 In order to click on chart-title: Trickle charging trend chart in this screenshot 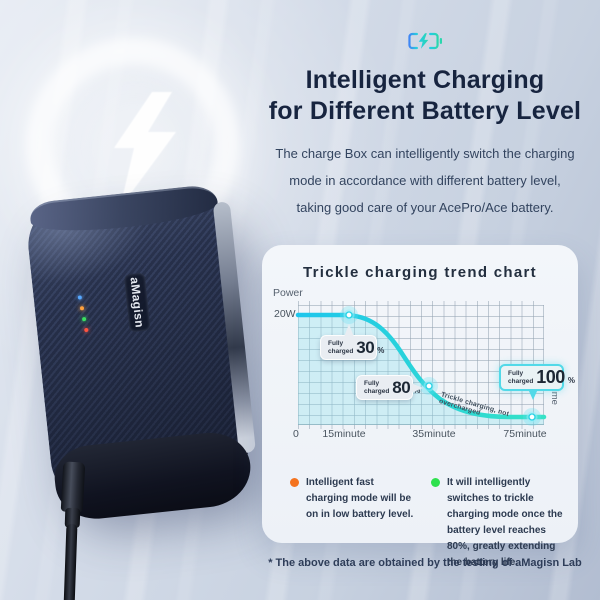, I will do `click(420, 272)`.